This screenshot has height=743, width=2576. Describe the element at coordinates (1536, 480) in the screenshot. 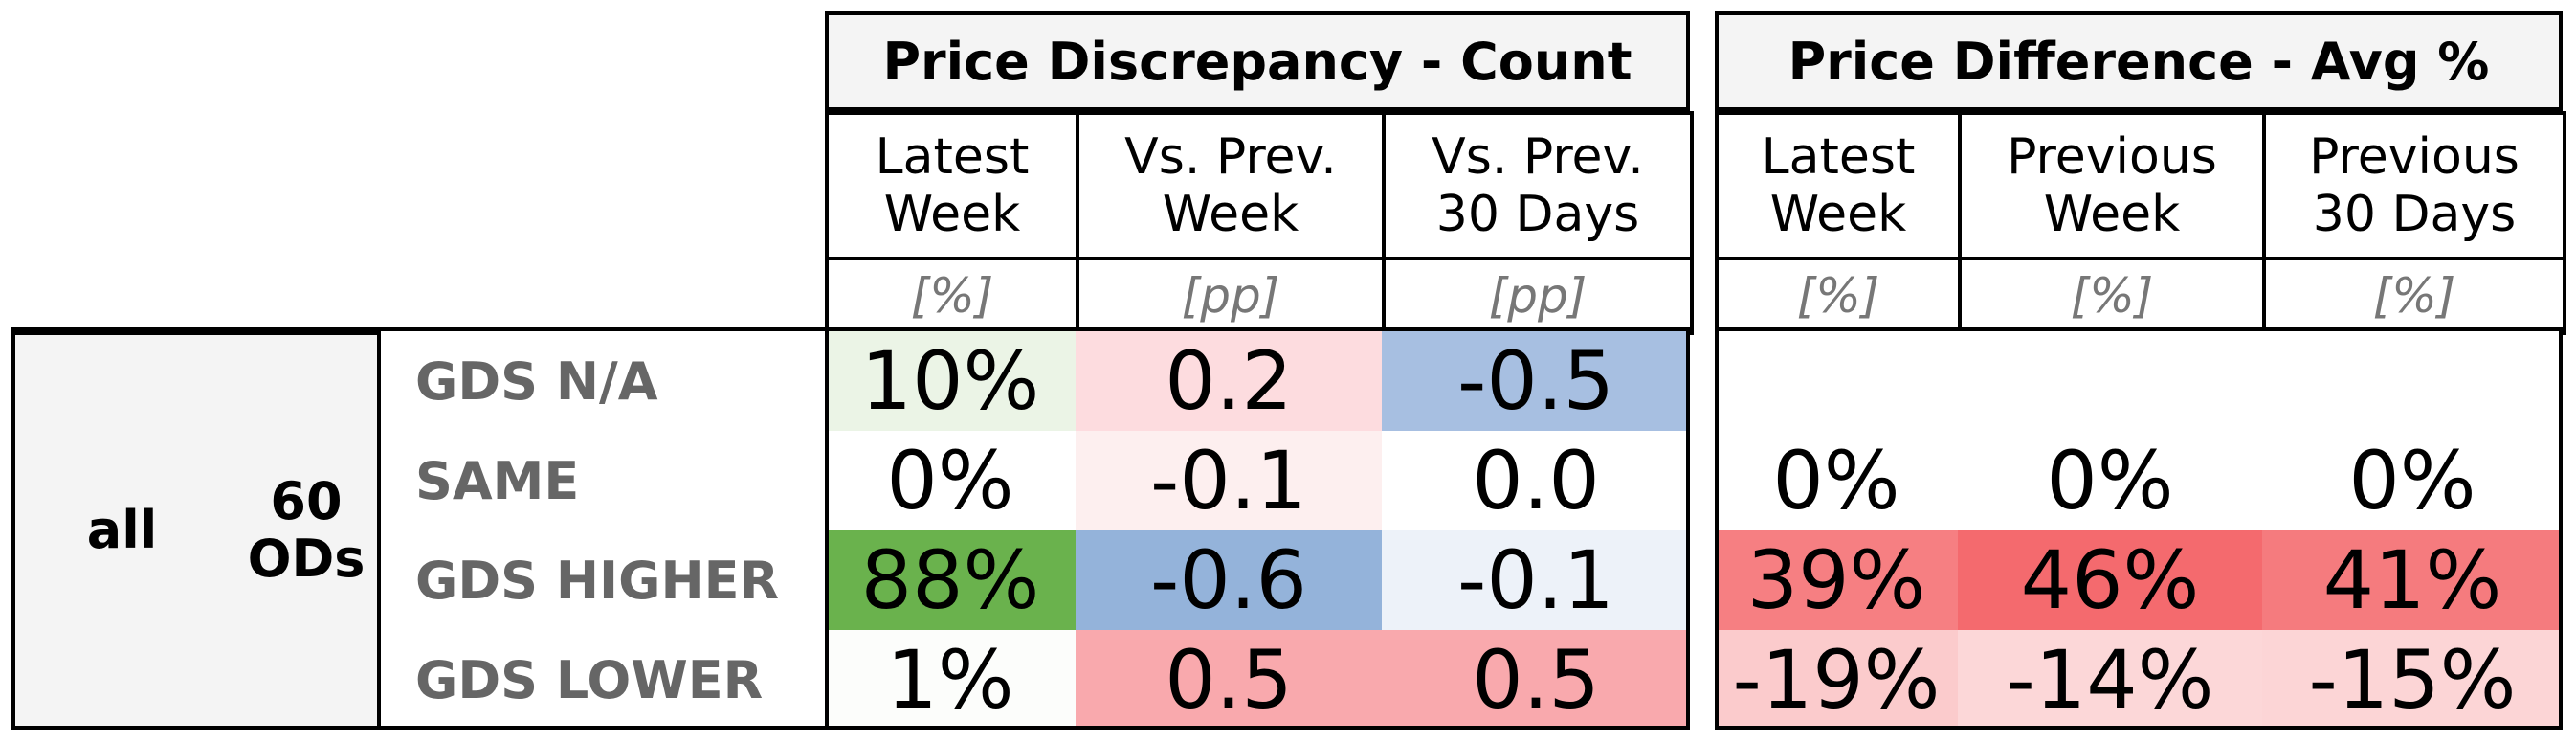

I see `table-cell: 0.0` at that location.